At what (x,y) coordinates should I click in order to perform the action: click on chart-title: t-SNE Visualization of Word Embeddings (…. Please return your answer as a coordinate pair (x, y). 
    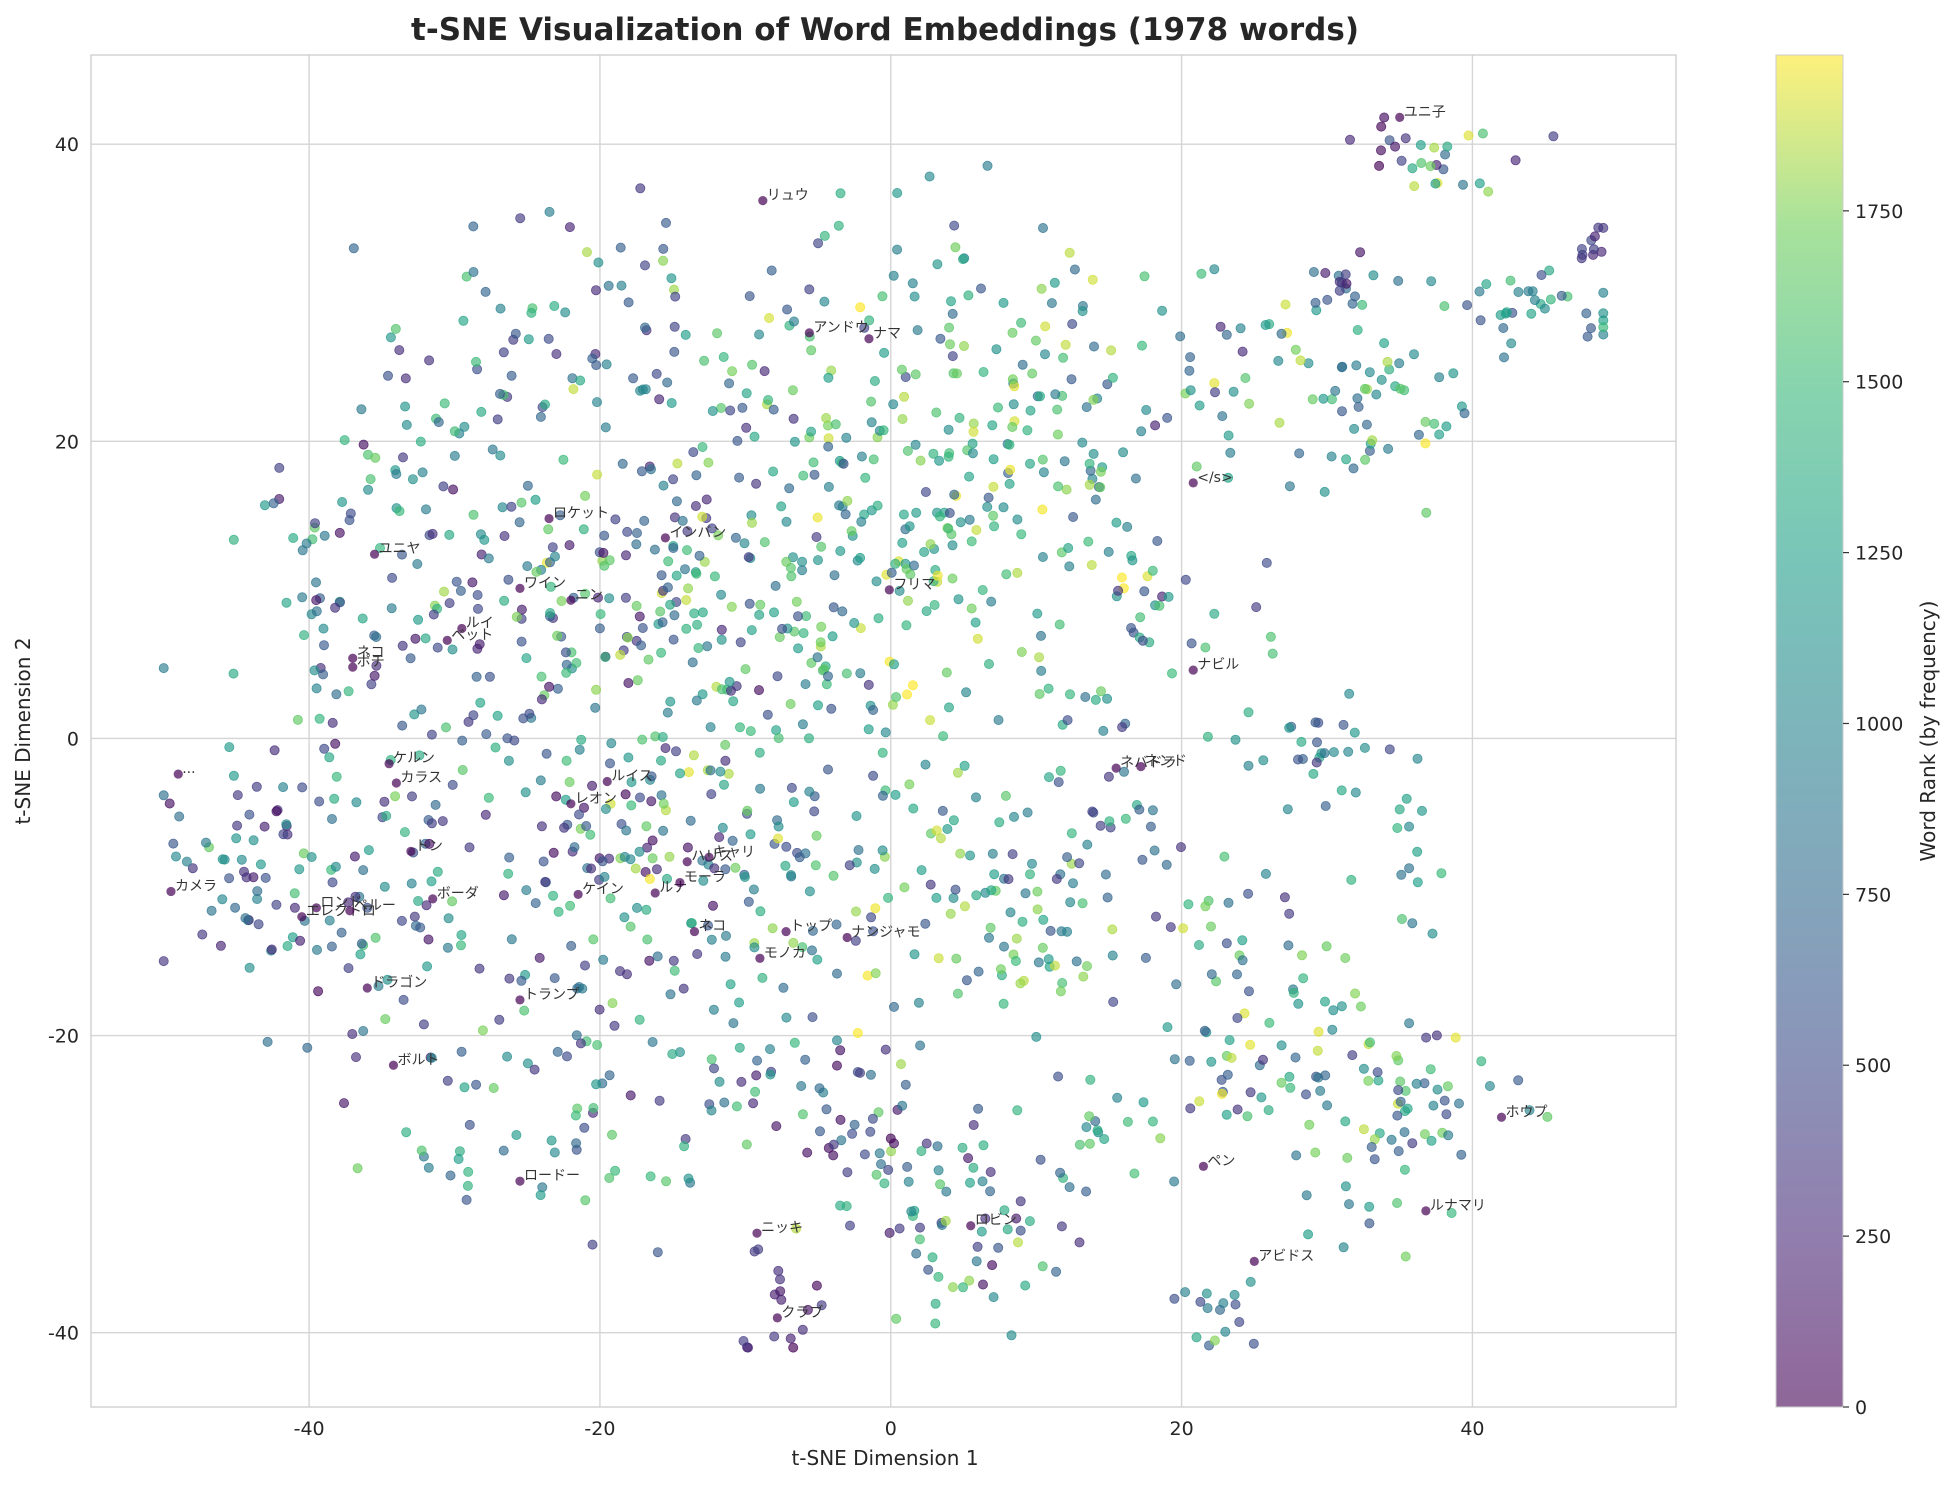
    Looking at the image, I should click on (885, 30).